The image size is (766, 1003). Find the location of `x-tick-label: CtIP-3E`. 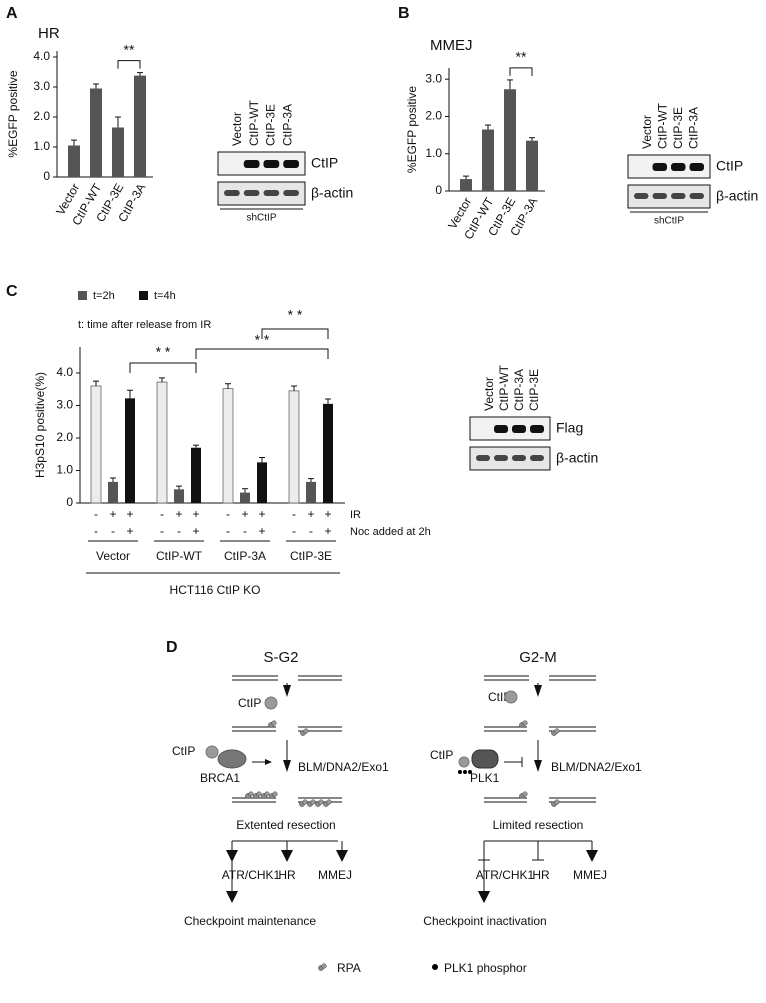

x-tick-label: CtIP-3E is located at coordinates (311, 556).